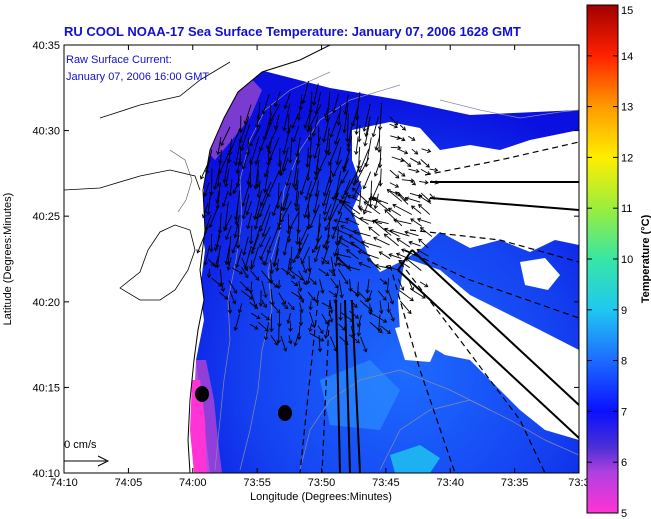  Describe the element at coordinates (193, 483) in the screenshot. I see `x-tick-label: 74:00` at that location.